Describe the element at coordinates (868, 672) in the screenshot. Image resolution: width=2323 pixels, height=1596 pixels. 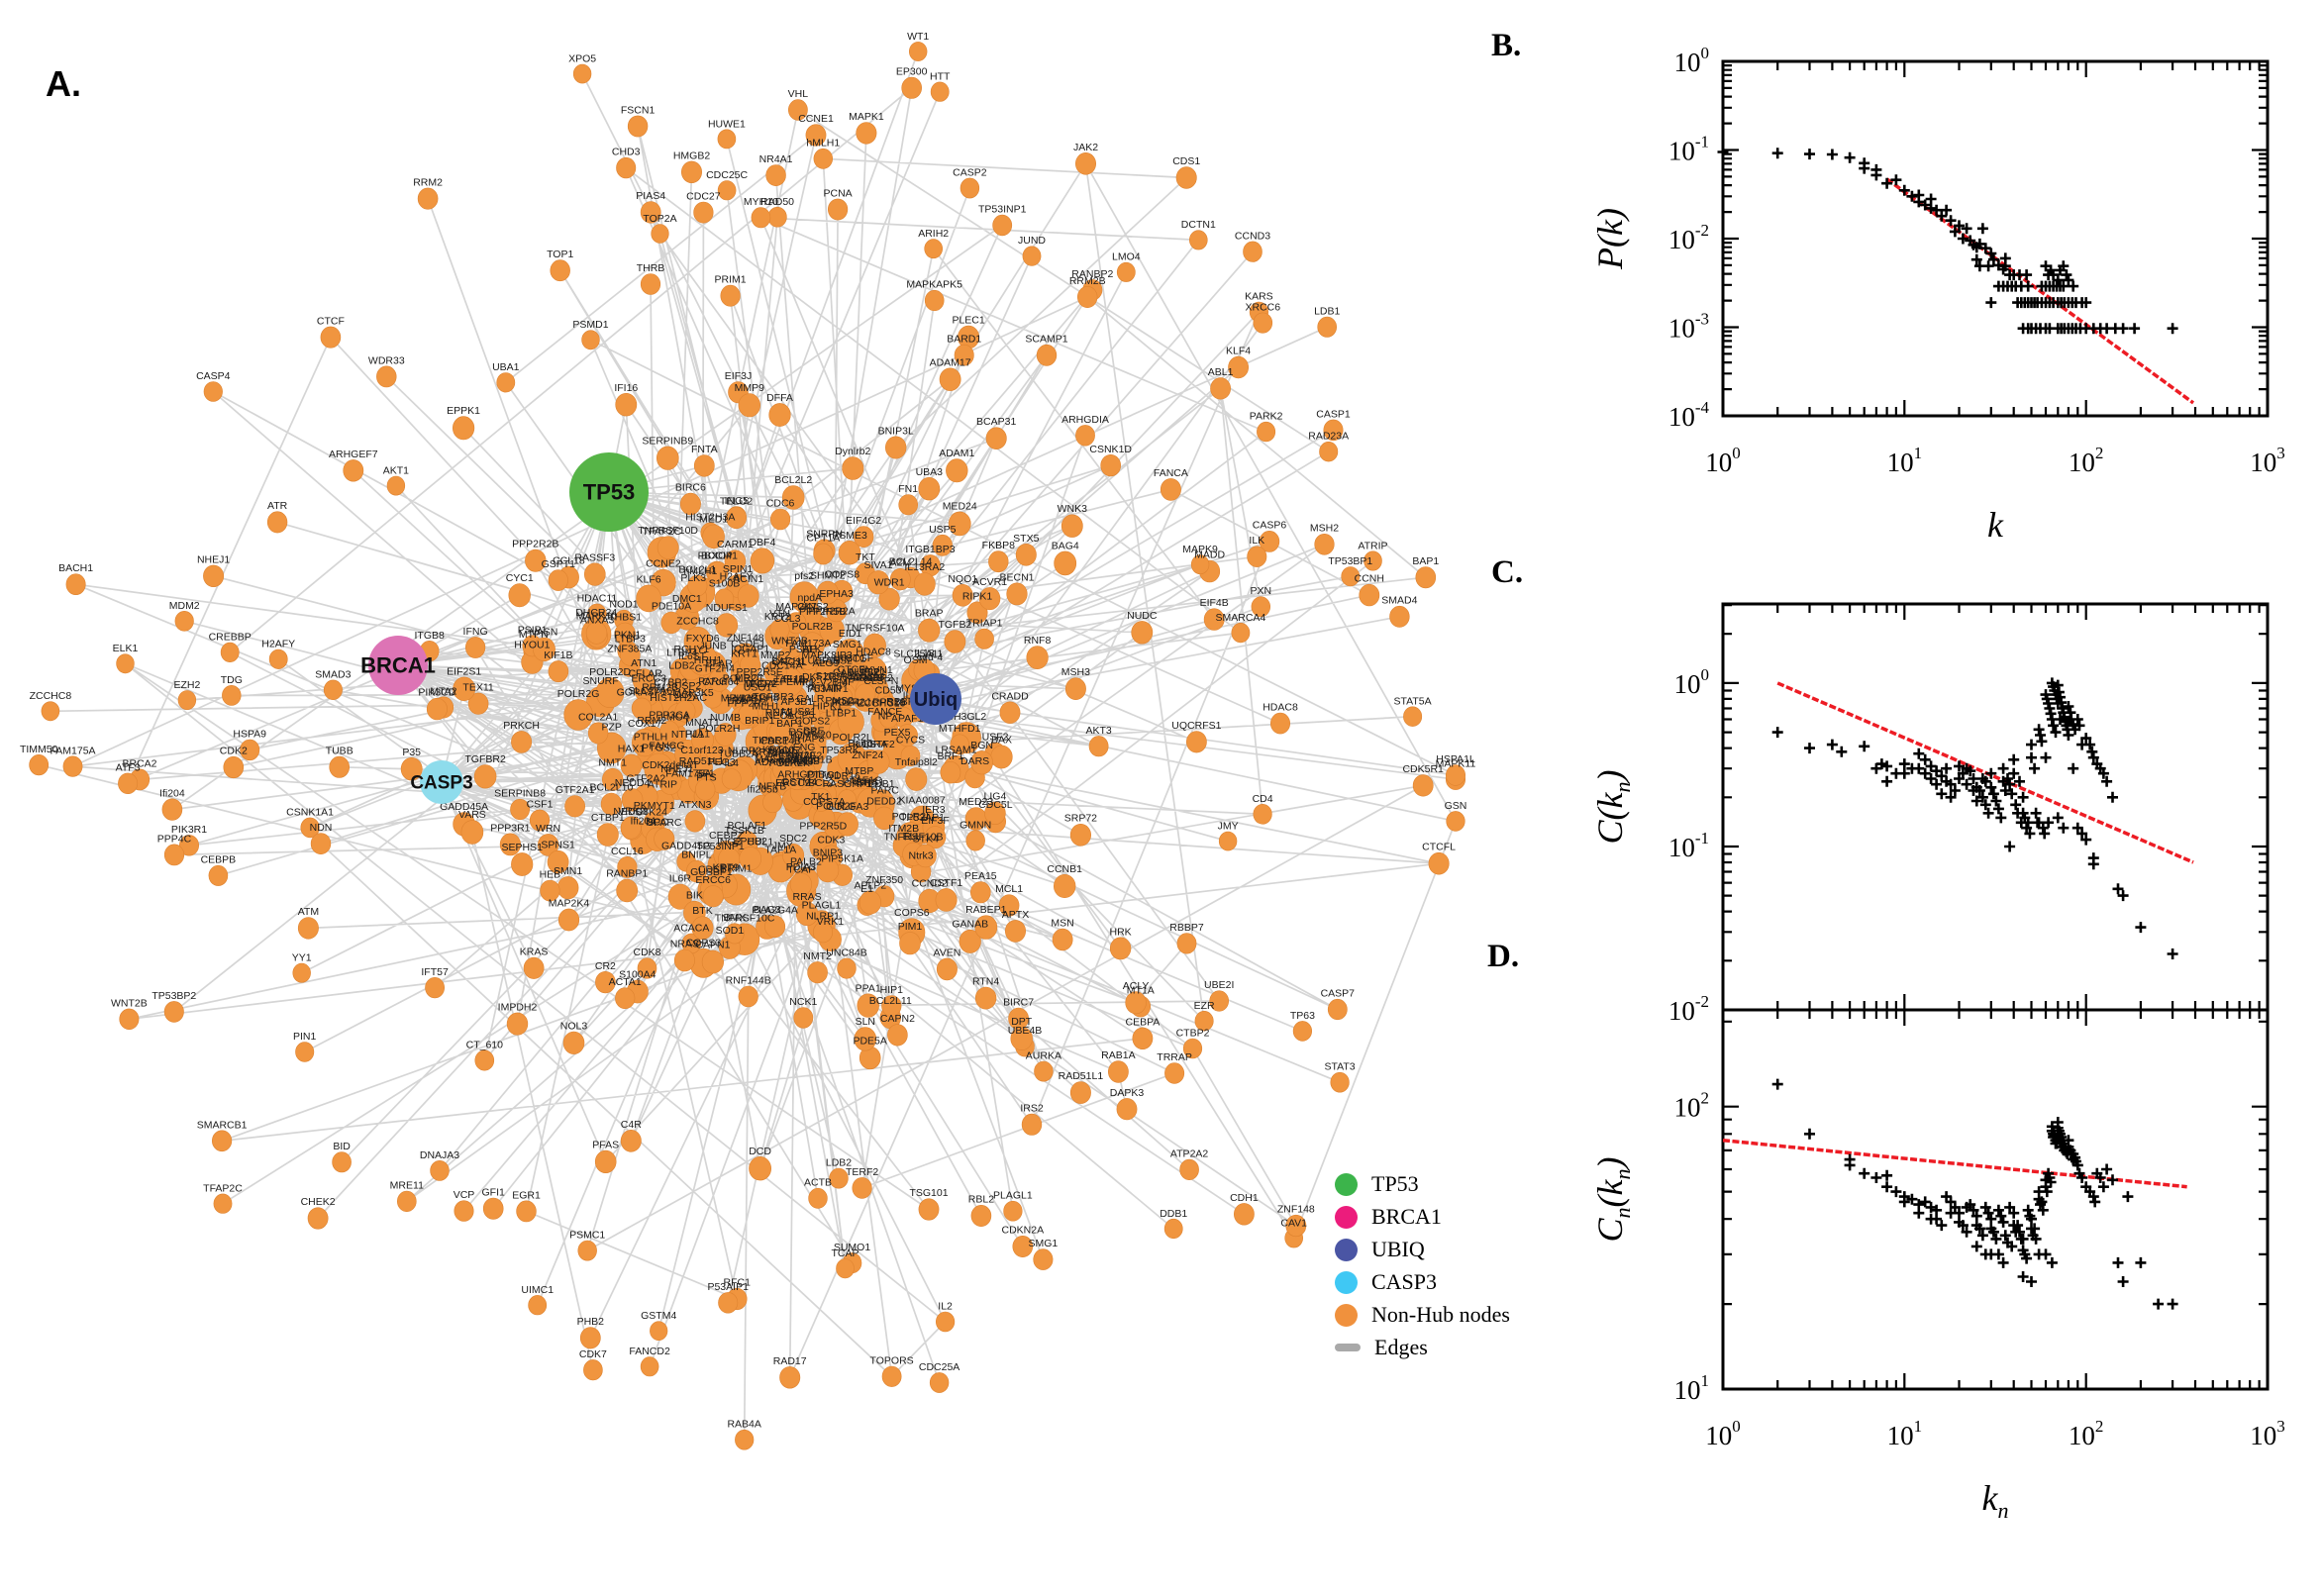
I see `network-node-label: NUFIP1` at that location.